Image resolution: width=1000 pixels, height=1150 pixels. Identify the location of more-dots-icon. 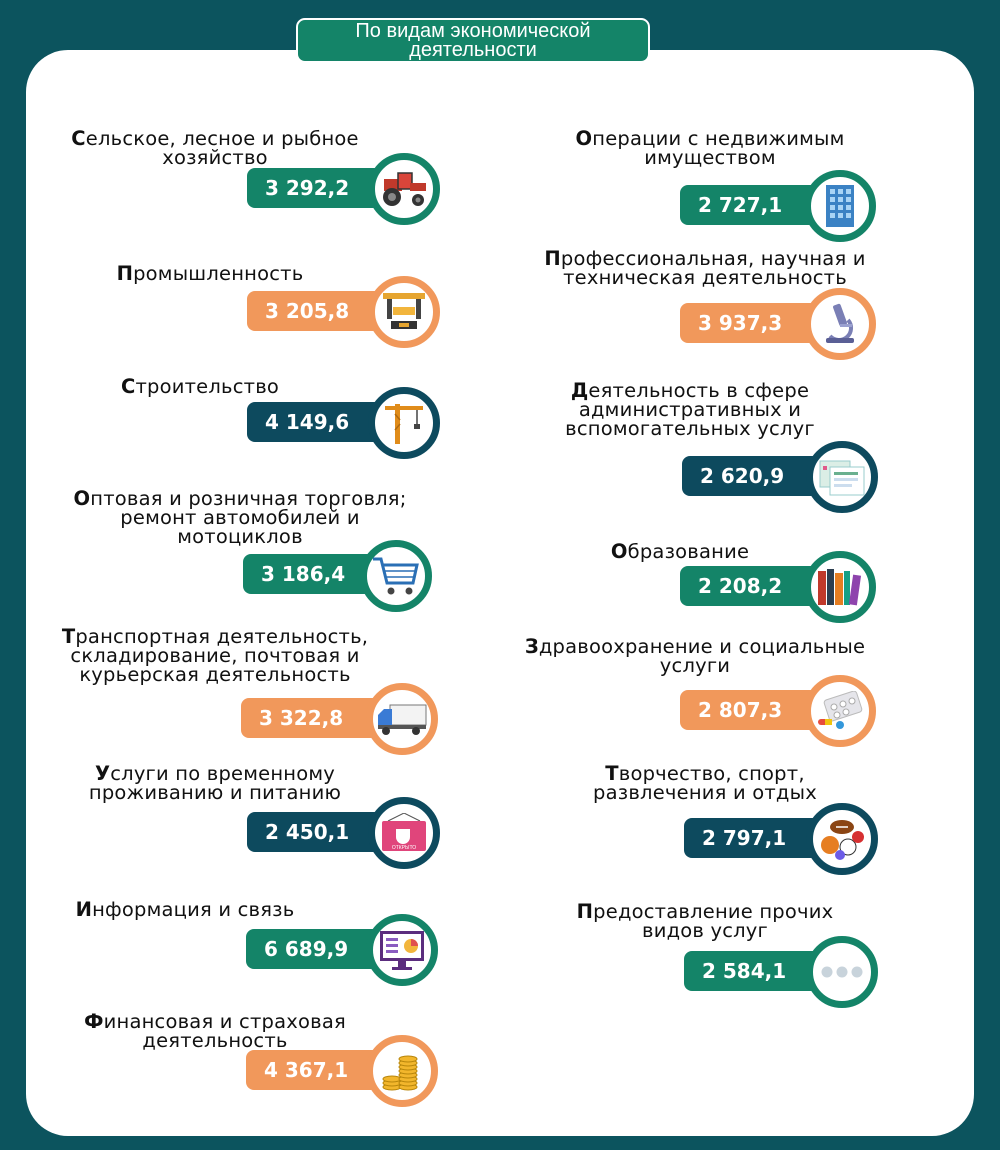
(842, 972).